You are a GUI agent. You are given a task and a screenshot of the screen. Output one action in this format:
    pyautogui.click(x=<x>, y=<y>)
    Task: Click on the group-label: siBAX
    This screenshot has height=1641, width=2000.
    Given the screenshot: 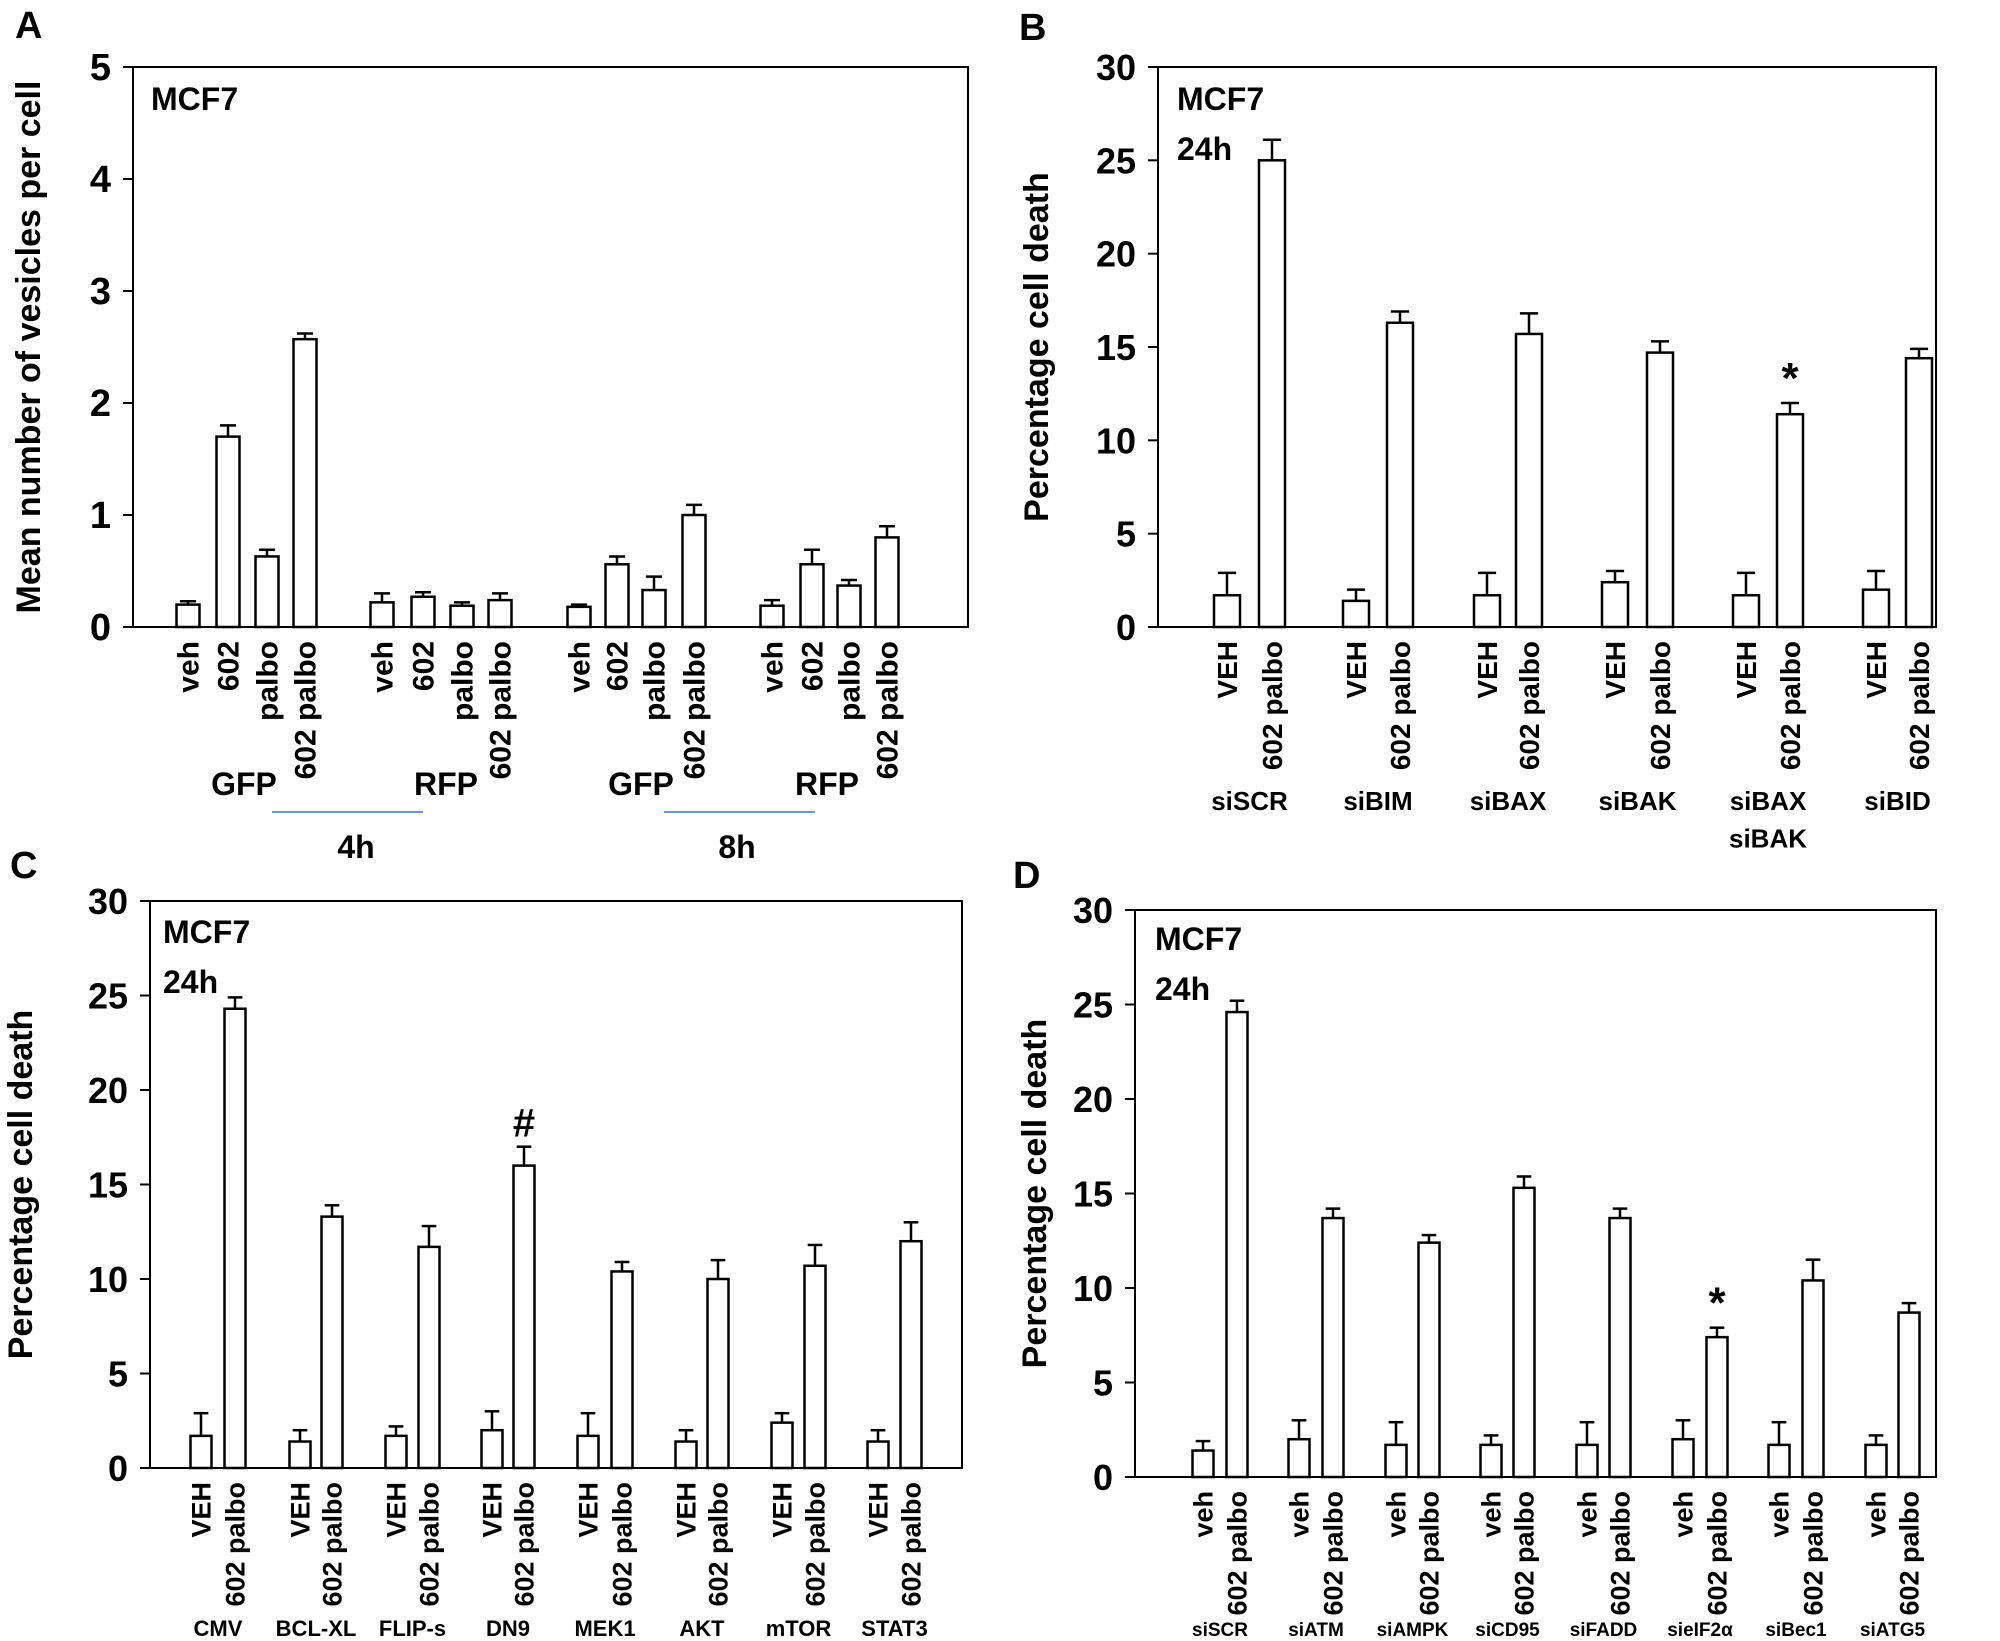 What is the action you would take?
    pyautogui.click(x=1508, y=801)
    